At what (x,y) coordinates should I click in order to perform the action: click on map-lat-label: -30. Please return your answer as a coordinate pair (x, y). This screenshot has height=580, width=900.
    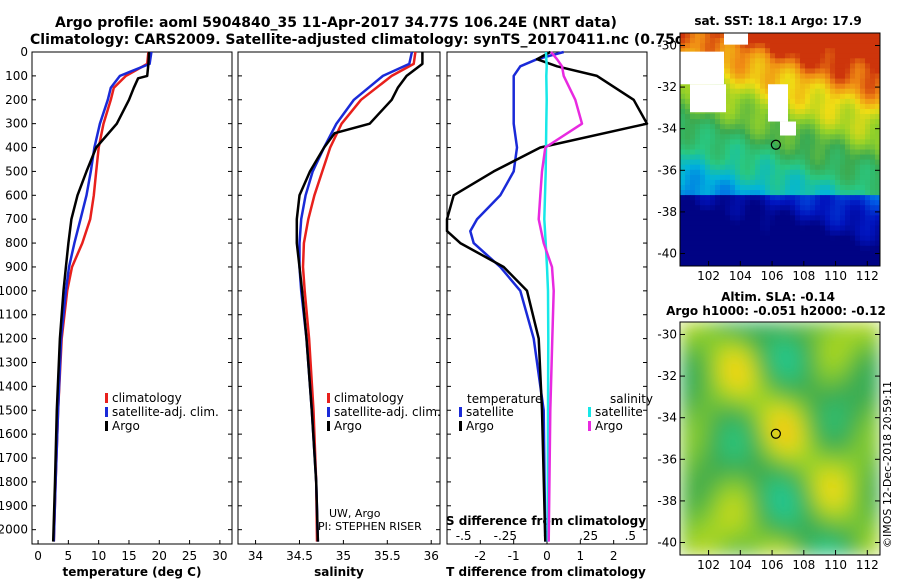
    Looking at the image, I should click on (667, 334).